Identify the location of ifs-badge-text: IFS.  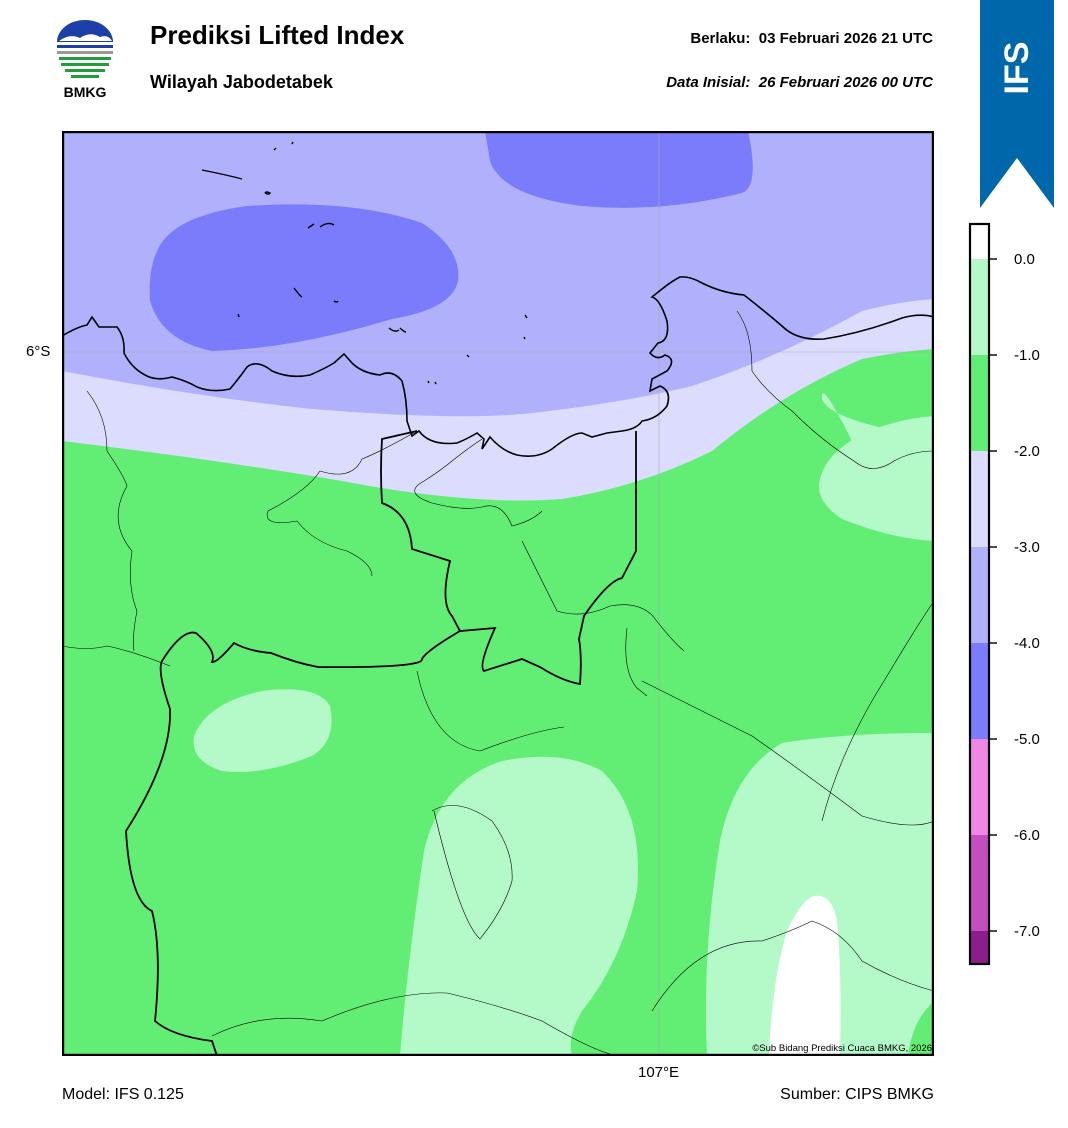
(1017, 68).